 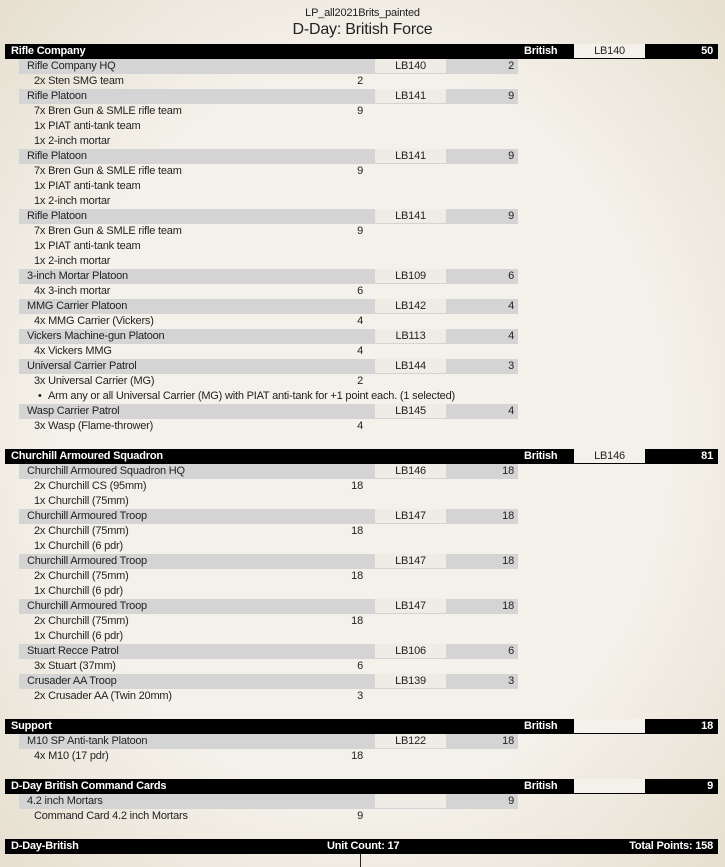 What do you see at coordinates (48, 51) in the screenshot?
I see `section-name: Rifle Company` at bounding box center [48, 51].